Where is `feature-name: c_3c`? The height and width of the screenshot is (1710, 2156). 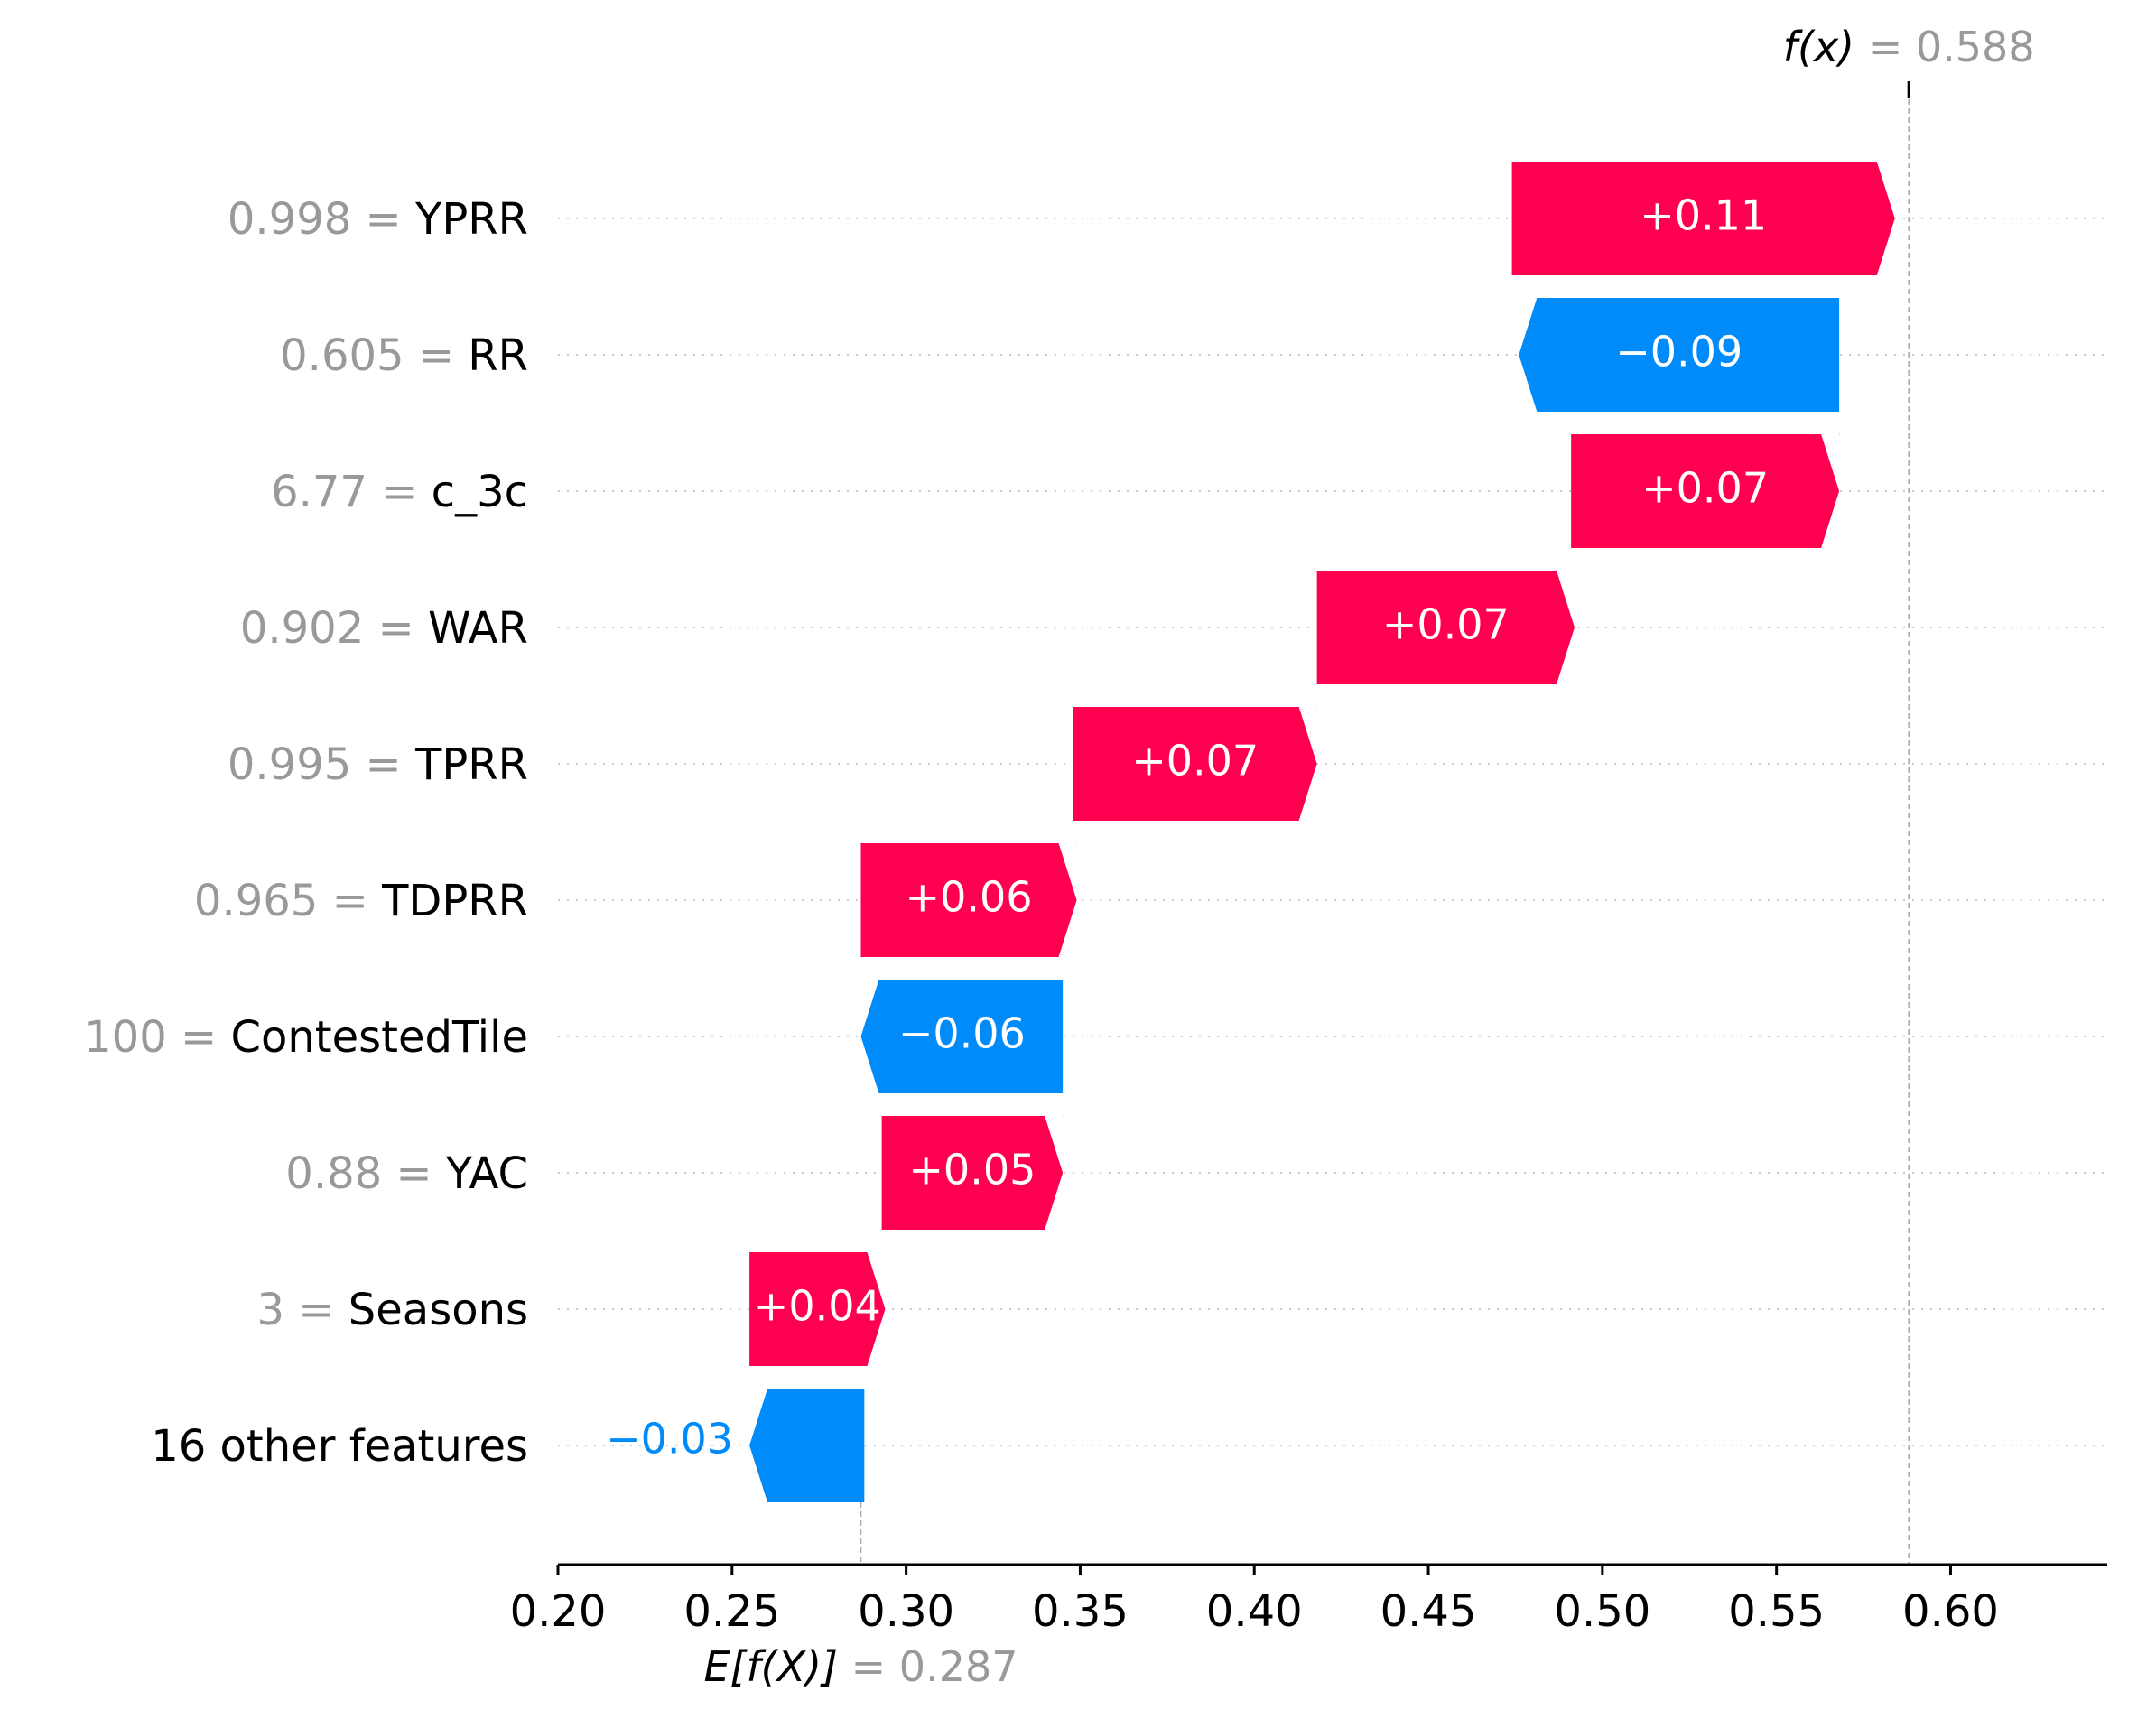 feature-name: c_3c is located at coordinates (480, 492).